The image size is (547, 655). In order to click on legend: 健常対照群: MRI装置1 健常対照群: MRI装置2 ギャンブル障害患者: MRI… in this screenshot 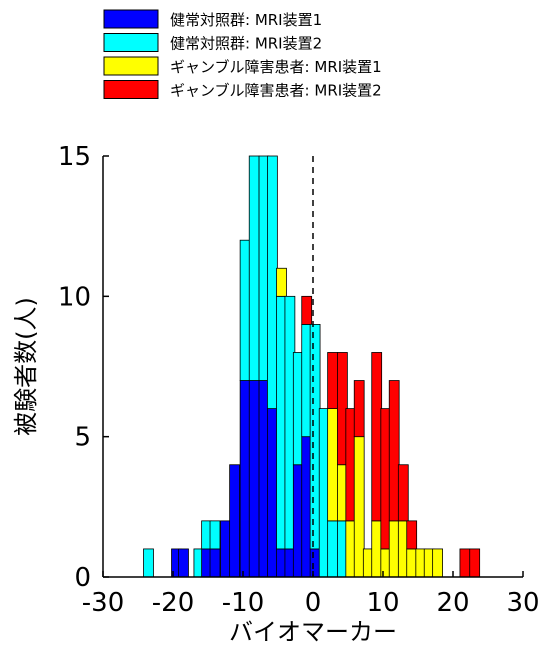, I will do `click(242, 54)`.